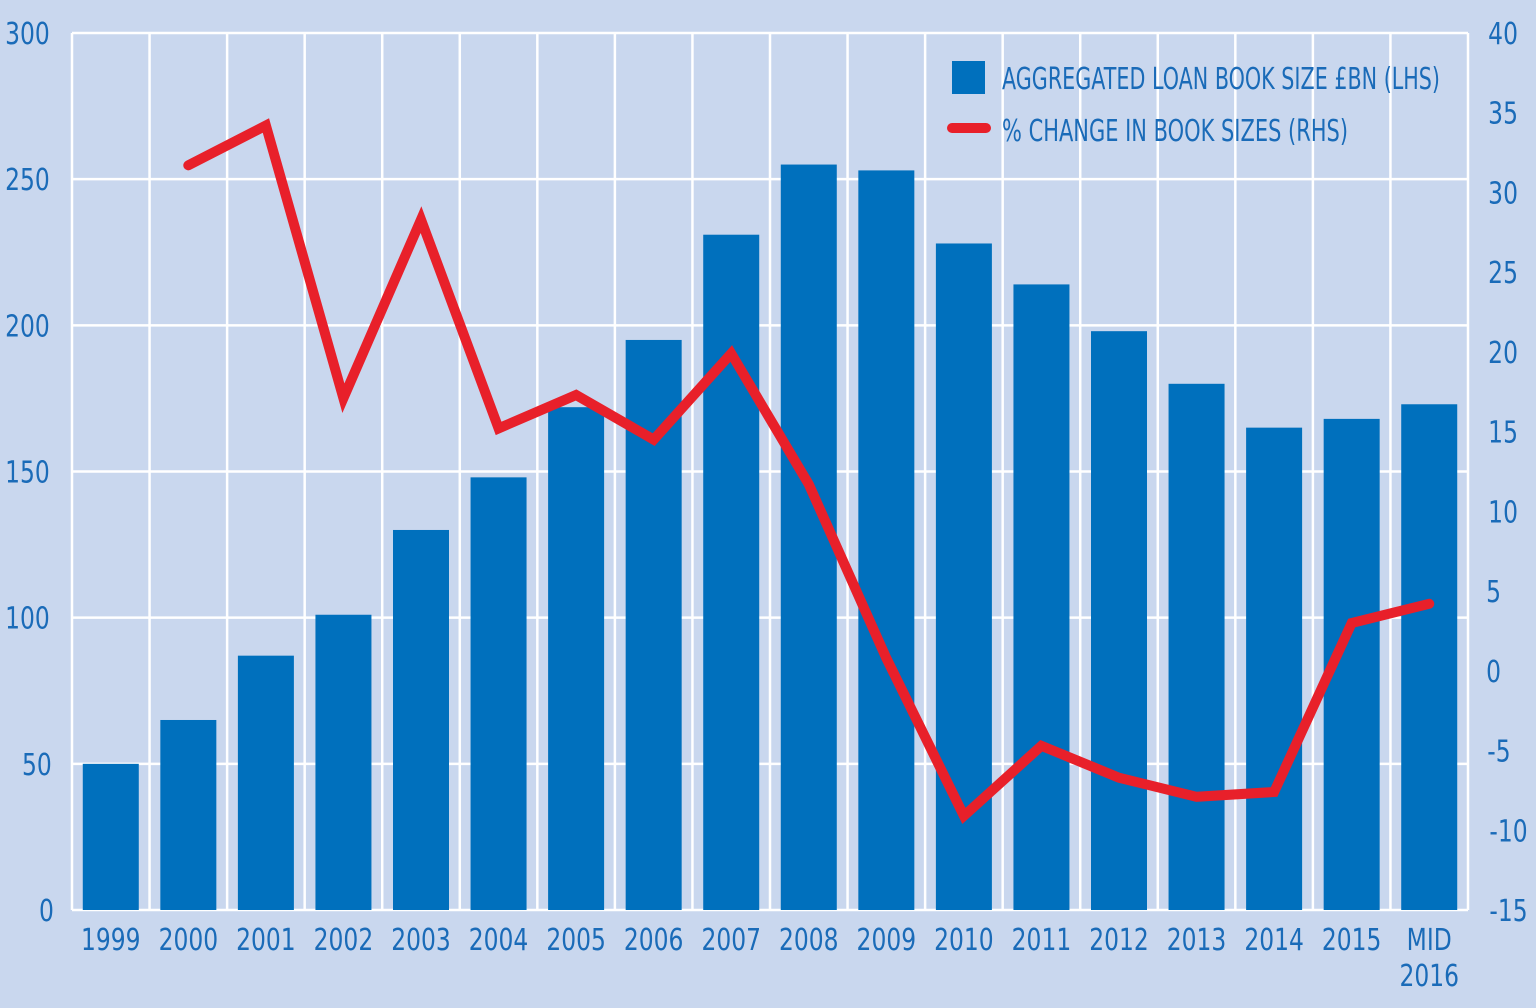  What do you see at coordinates (1041, 597) in the screenshot?
I see `bar-2011` at bounding box center [1041, 597].